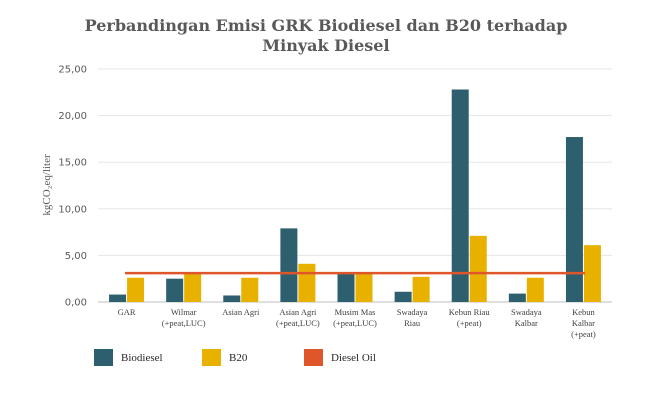 The height and width of the screenshot is (403, 652). Describe the element at coordinates (47, 185) in the screenshot. I see `y-axis-label: kgCO₂eq/liter` at that location.